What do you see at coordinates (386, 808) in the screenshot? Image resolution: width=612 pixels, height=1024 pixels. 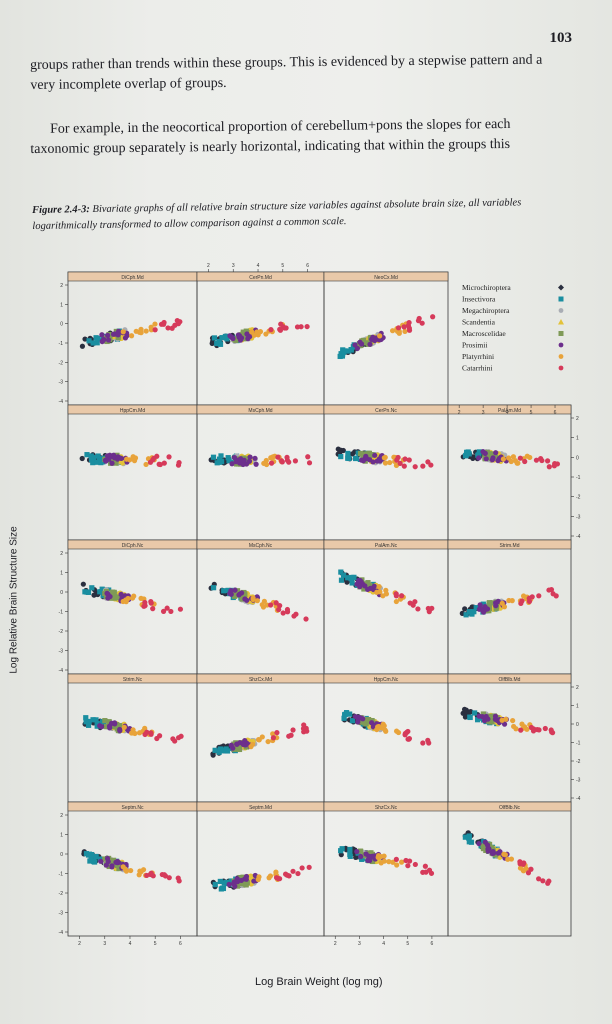 I see `panel-label: ShzCx.Nc` at bounding box center [386, 808].